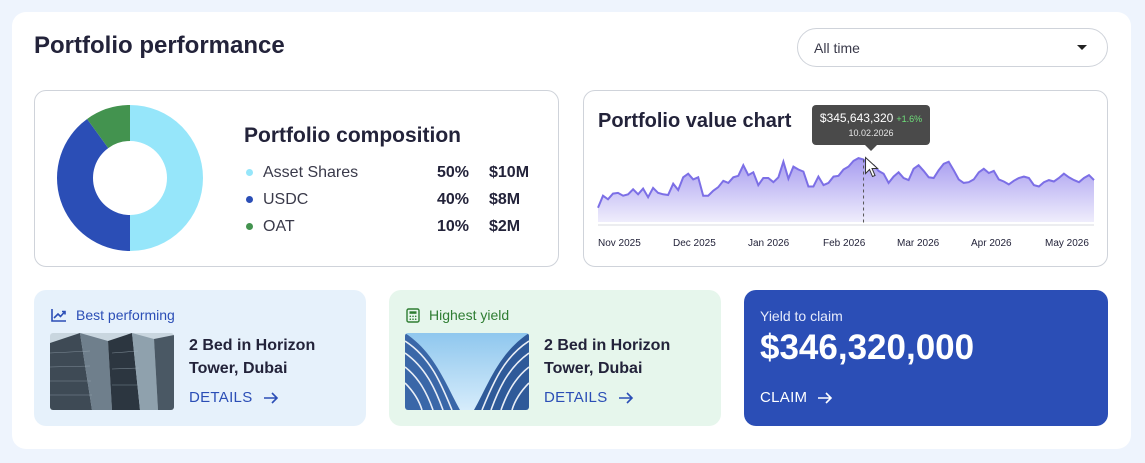  What do you see at coordinates (166, 178) in the screenshot?
I see `donut-slice-asset-shares` at bounding box center [166, 178].